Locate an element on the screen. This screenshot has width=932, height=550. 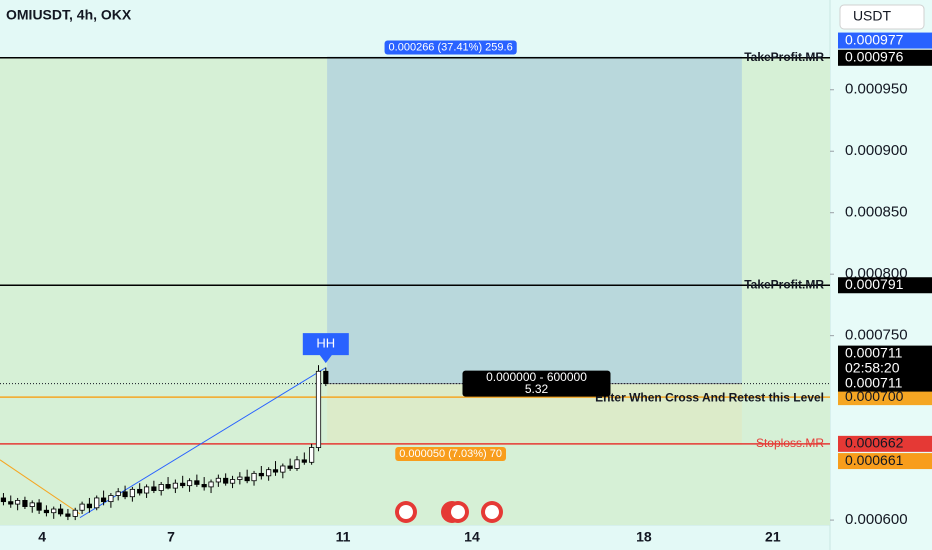
countdown: 02:58:20 is located at coordinates (872, 367).